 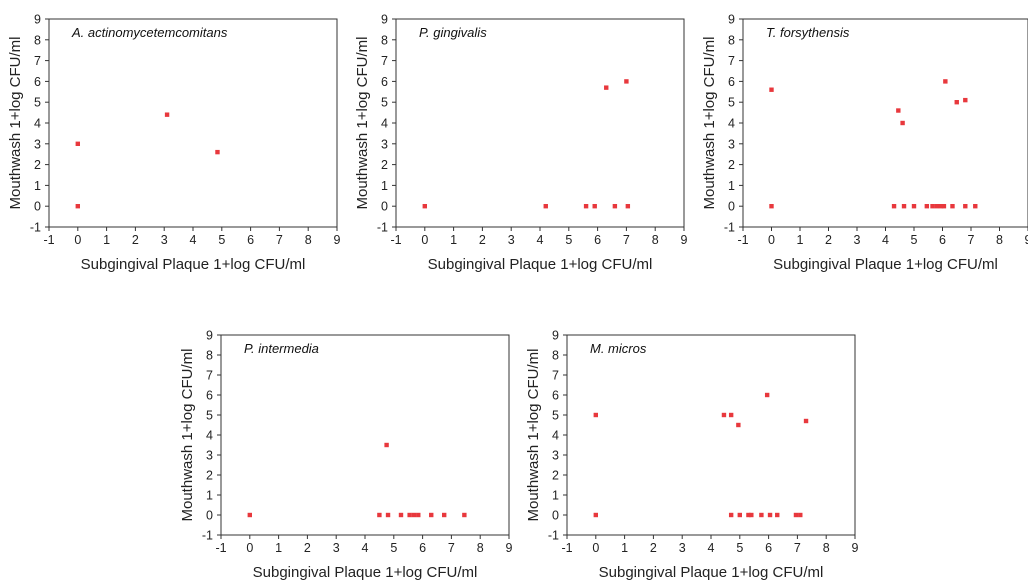 I want to click on x-axis-label: Subgingival Plaque 1+log CFU/ml, so click(x=540, y=264).